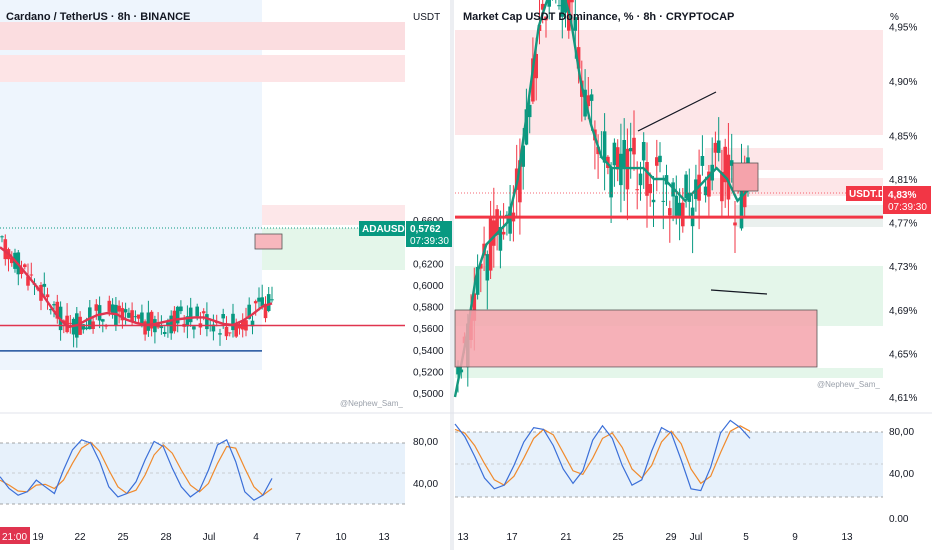 This screenshot has height=550, width=932. Describe the element at coordinates (195, 535) in the screenshot. I see `left-time-axis: 21:00 19 22 25 28 Jul 4 7 10 13` at that location.